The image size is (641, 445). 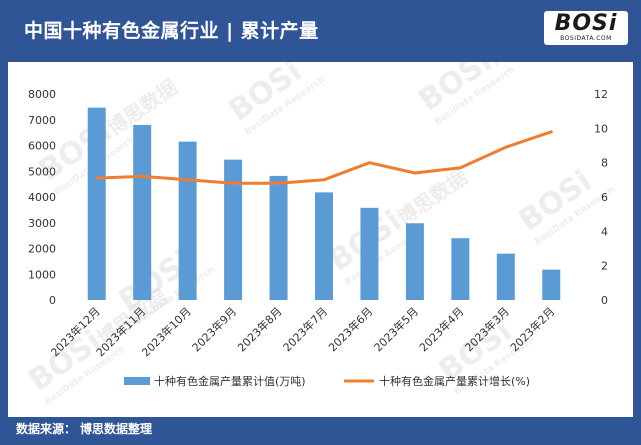 I want to click on left-tick-label: 8000, so click(x=42, y=94).